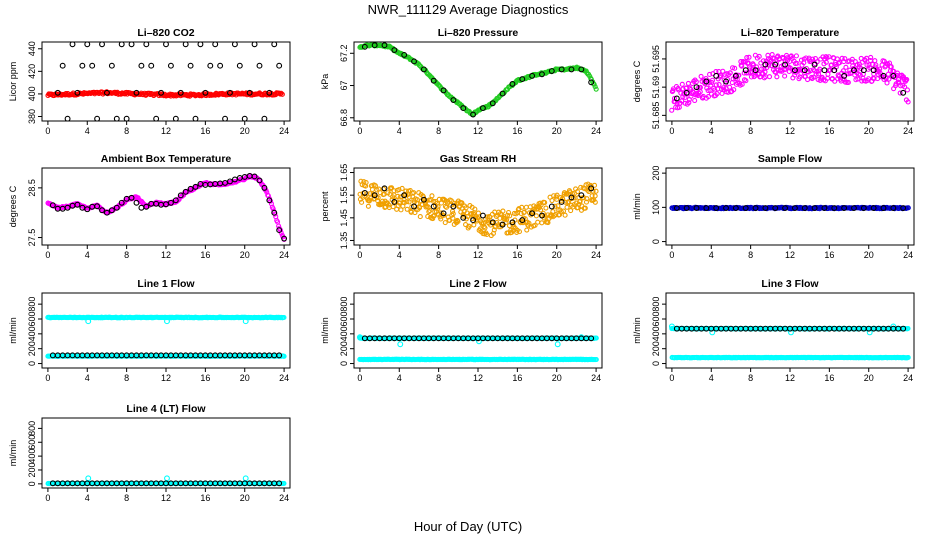 This screenshot has height=540, width=936. What do you see at coordinates (477, 348) in the screenshot?
I see `series-group` at bounding box center [477, 348].